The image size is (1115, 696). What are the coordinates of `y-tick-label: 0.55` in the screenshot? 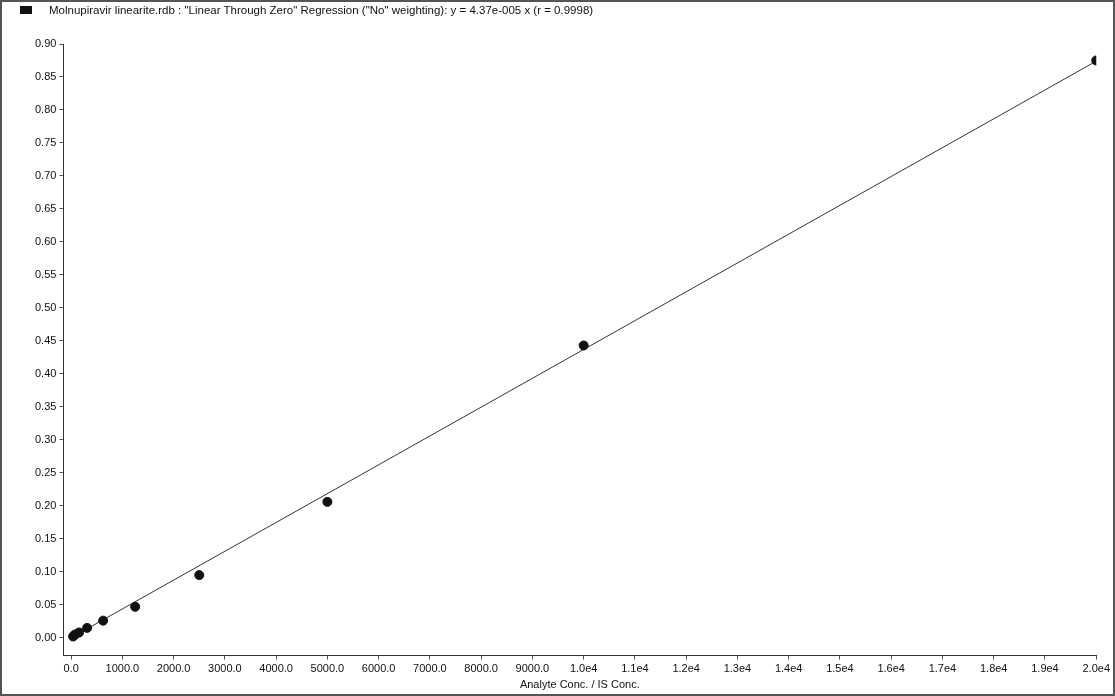 It's located at (45, 273).